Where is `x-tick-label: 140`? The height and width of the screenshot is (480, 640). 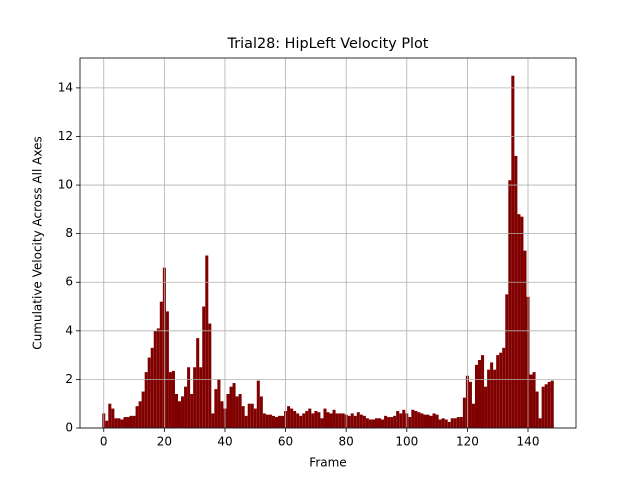 x-tick-label: 140 is located at coordinates (528, 442).